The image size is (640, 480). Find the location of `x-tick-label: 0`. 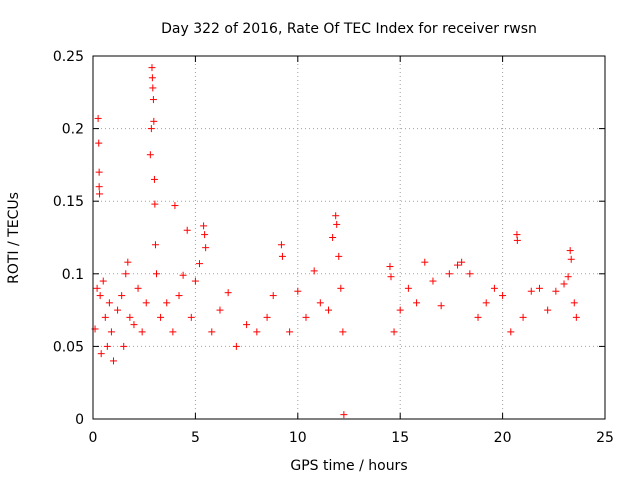

x-tick-label: 0 is located at coordinates (93, 438).